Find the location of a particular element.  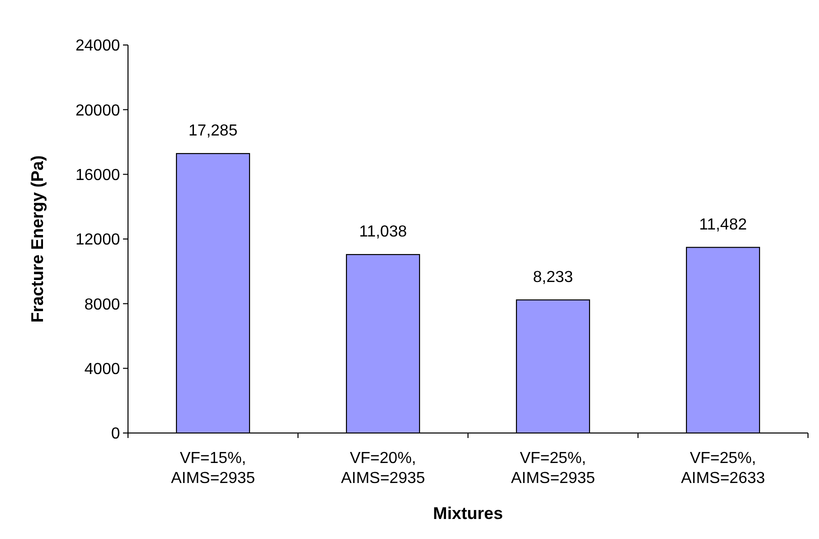

data-label: 17,285 is located at coordinates (213, 131).